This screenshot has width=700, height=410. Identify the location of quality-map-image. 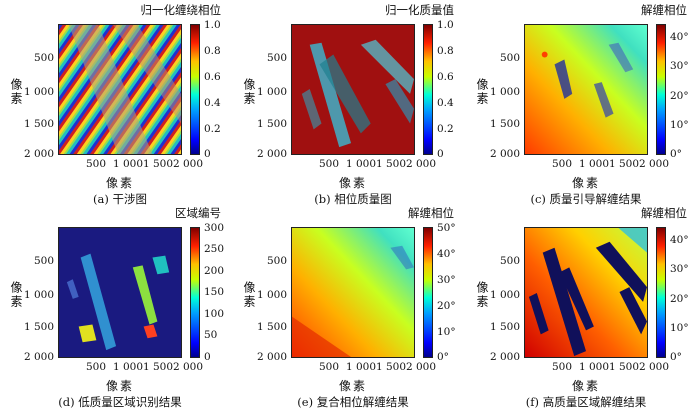
(353, 89).